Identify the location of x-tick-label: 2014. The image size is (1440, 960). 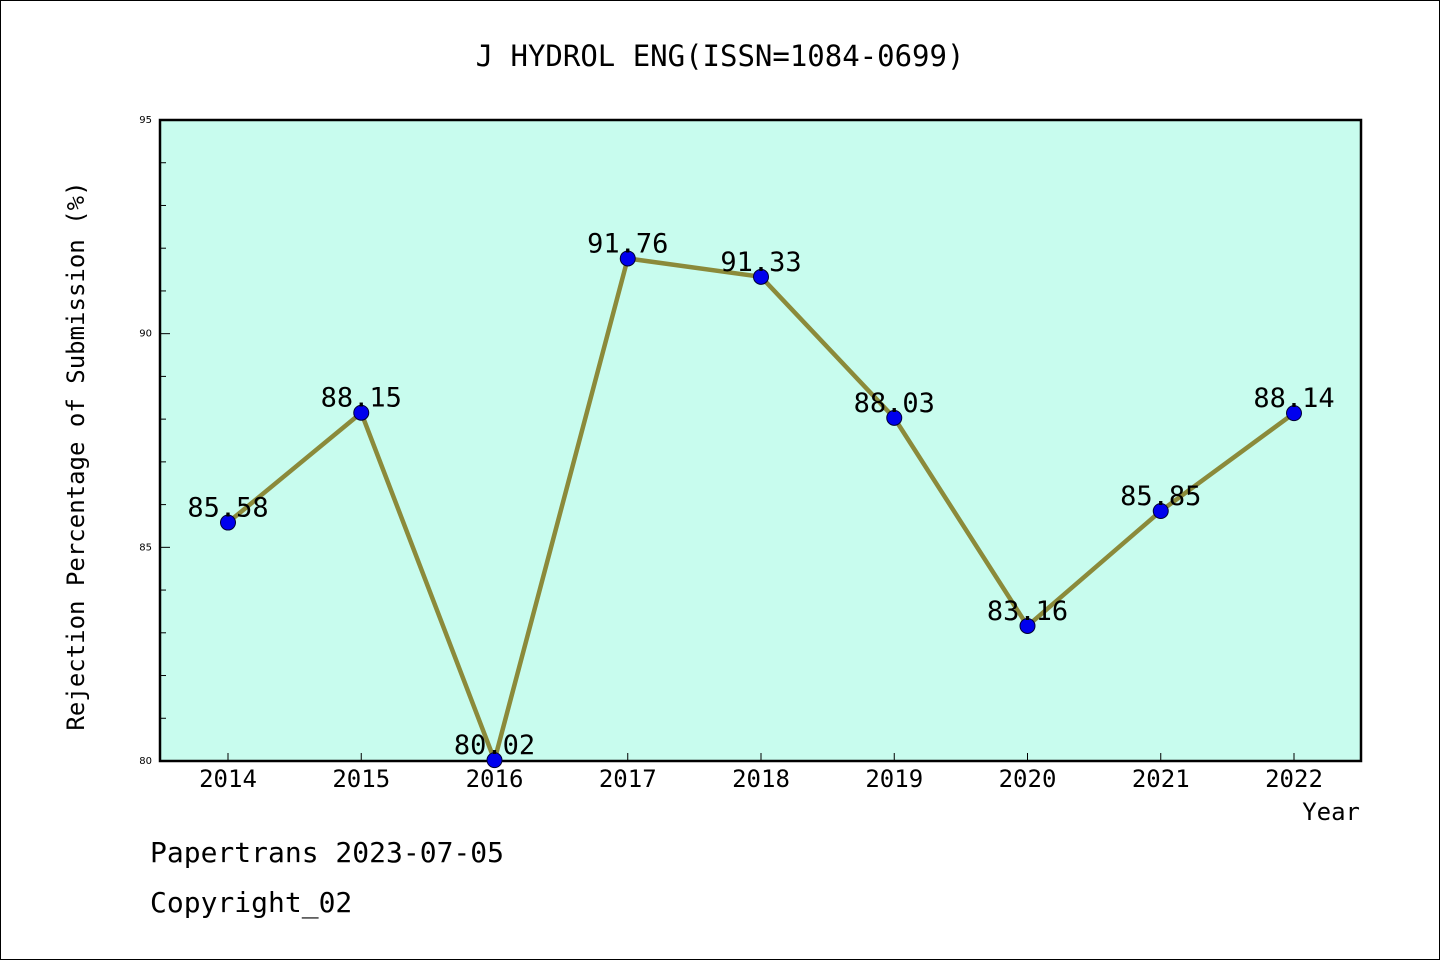
(228, 779).